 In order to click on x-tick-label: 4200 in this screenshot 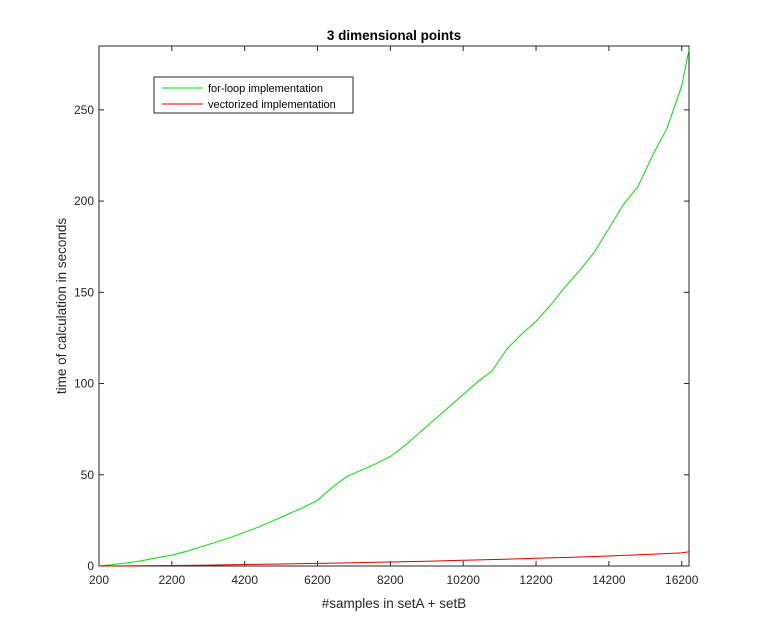, I will do `click(244, 580)`.